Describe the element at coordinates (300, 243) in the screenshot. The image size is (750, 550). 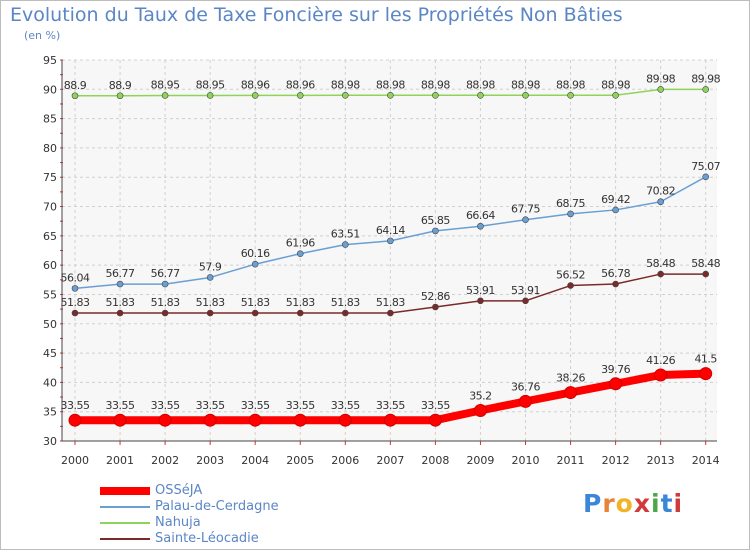
I see `data-label: 61.96` at that location.